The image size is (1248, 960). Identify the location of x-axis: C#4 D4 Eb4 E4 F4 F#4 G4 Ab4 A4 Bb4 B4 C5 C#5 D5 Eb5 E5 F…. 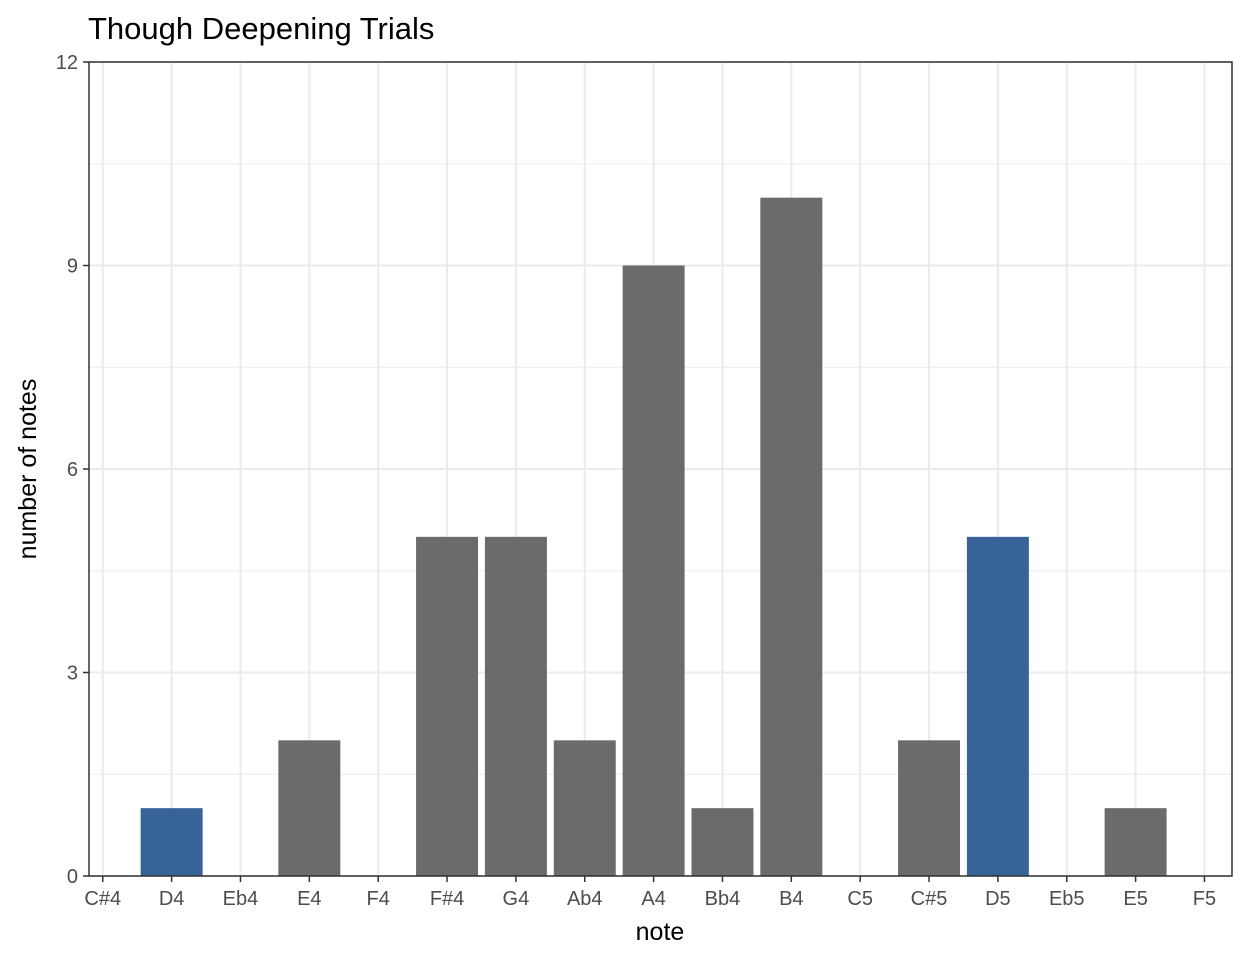
(650, 893).